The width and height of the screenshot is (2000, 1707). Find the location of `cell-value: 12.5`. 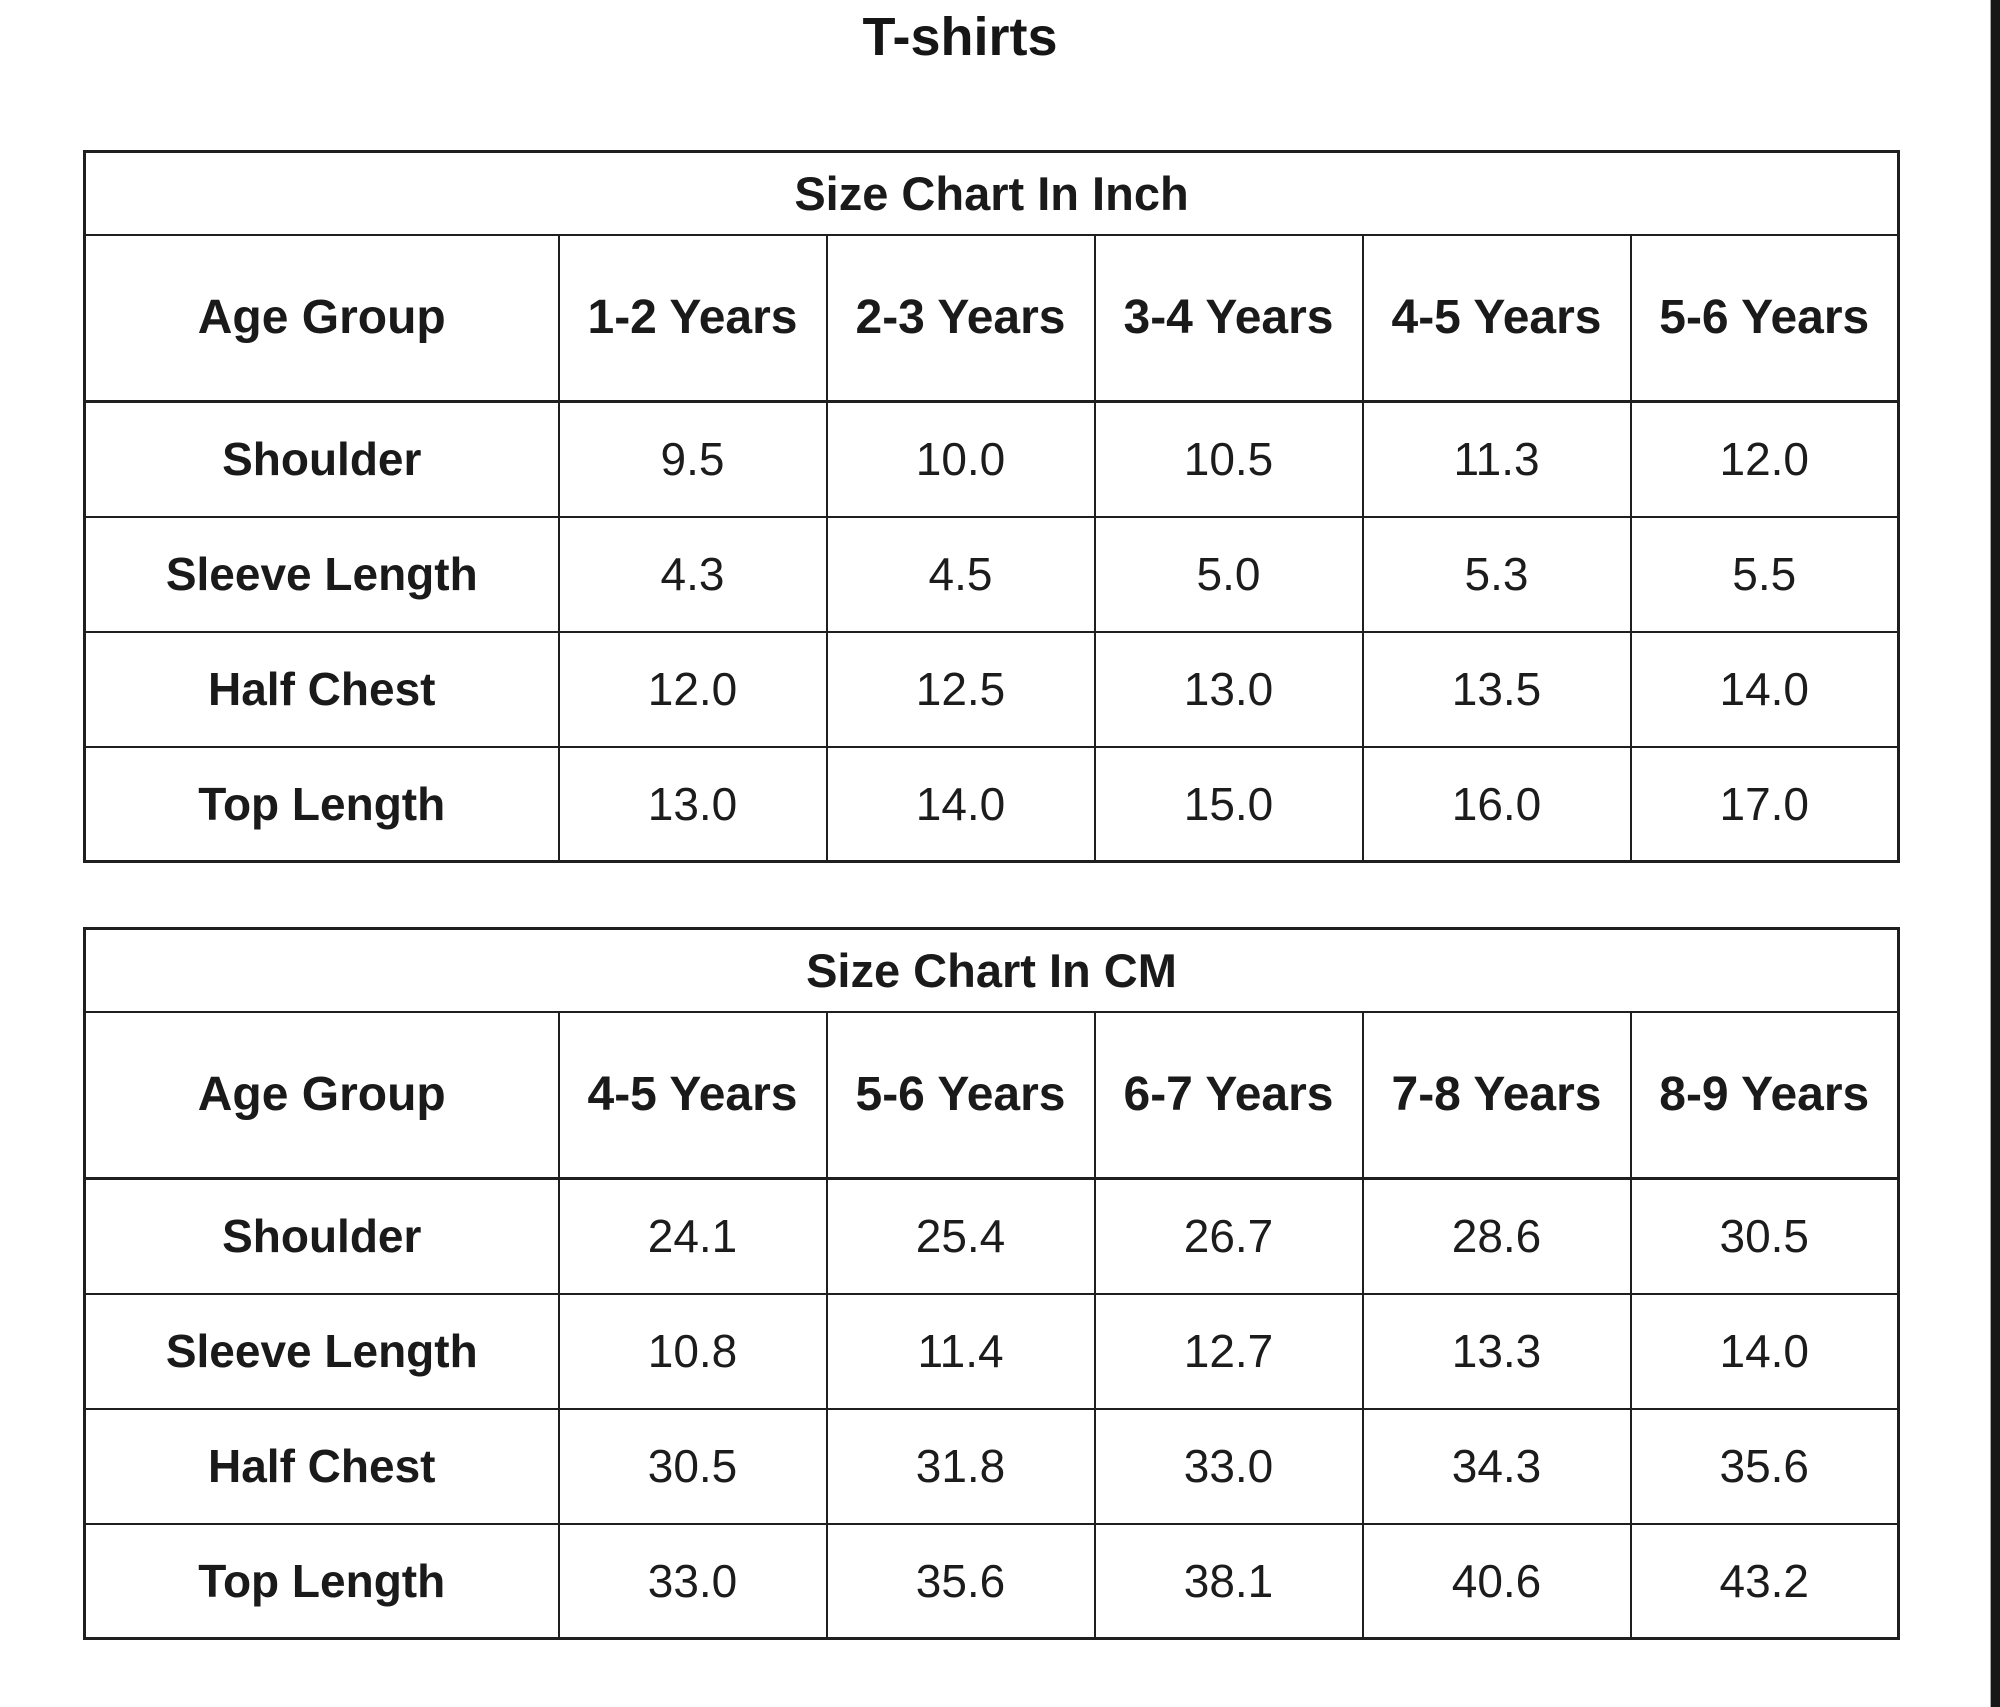

cell-value: 12.5 is located at coordinates (960, 689).